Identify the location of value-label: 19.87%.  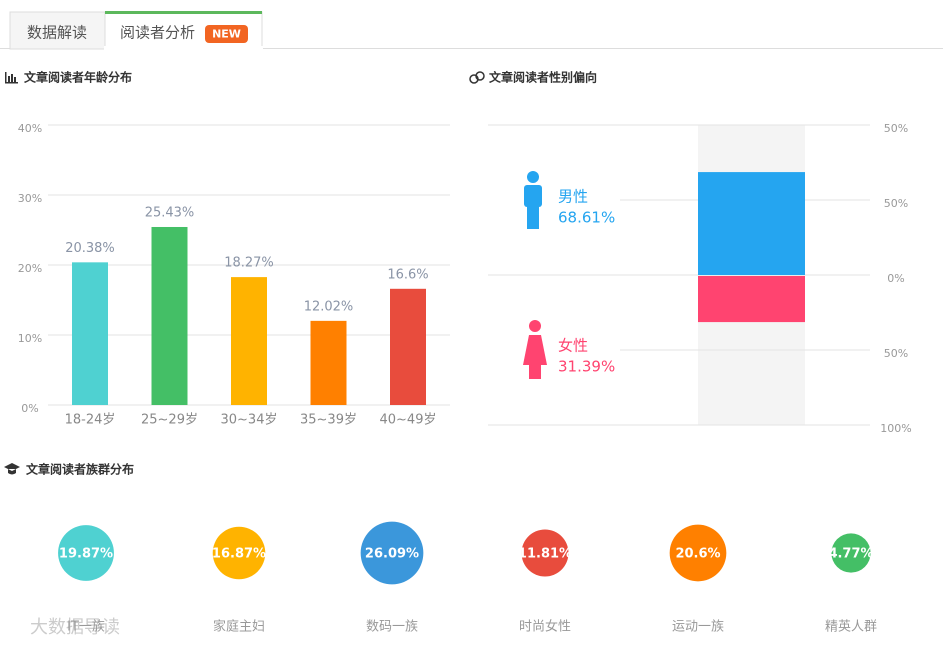
(86, 554).